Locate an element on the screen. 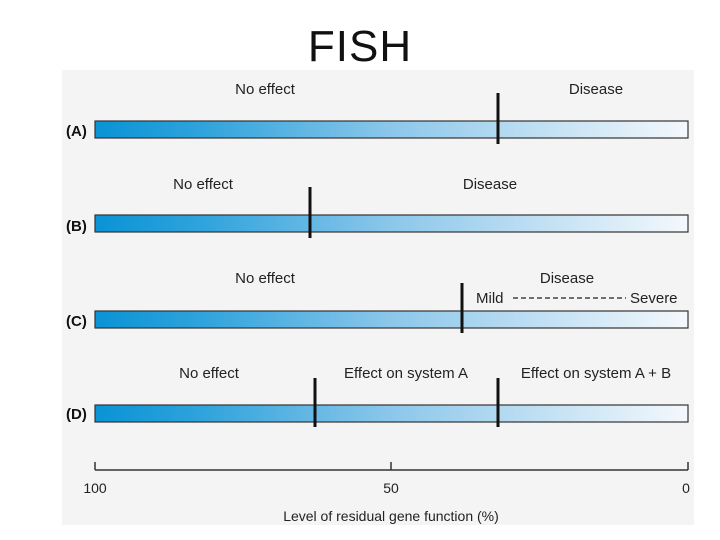 Image resolution: width=720 pixels, height=540 pixels. row-d-region-system-a-b: Effect on system A + B is located at coordinates (596, 373).